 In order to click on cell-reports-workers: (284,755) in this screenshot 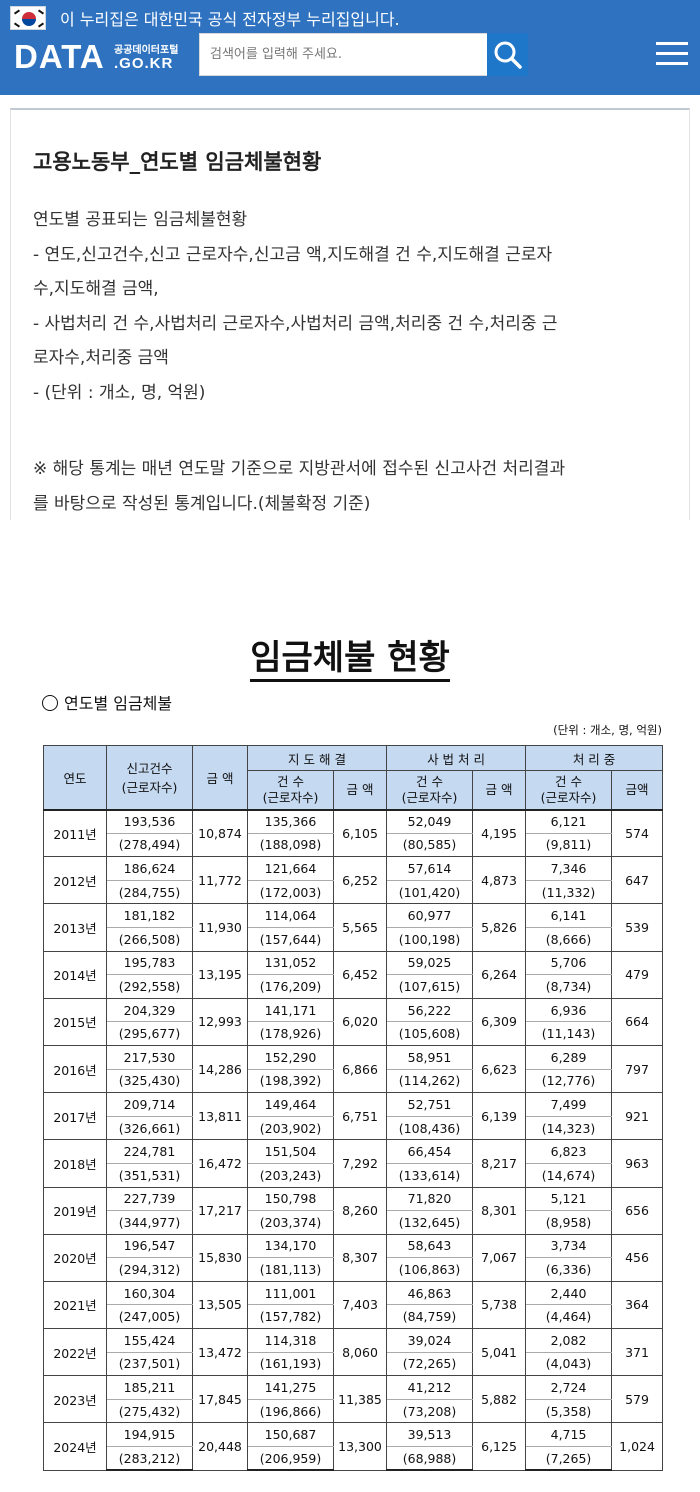, I will do `click(149, 892)`.